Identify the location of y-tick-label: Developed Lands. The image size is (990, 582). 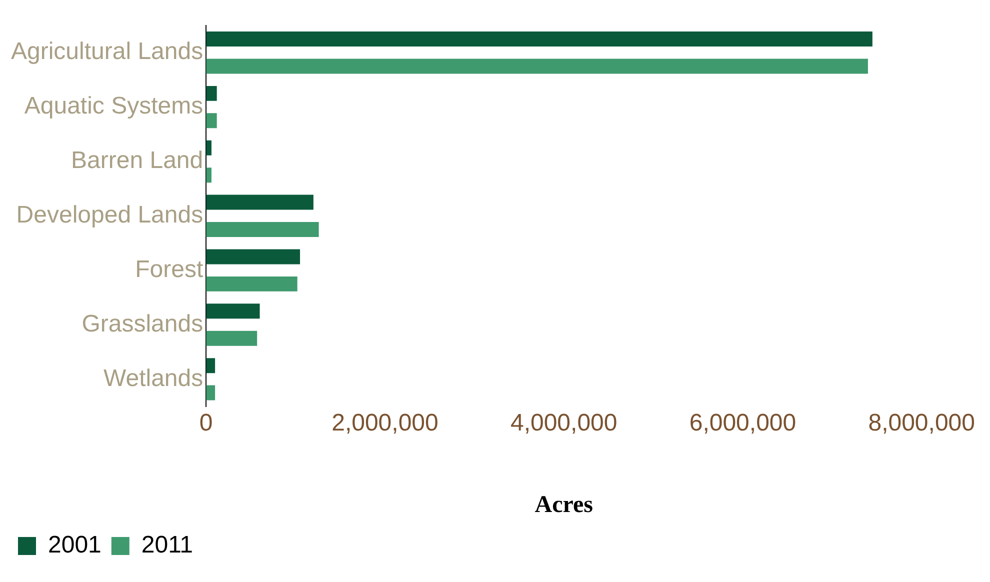
(110, 215).